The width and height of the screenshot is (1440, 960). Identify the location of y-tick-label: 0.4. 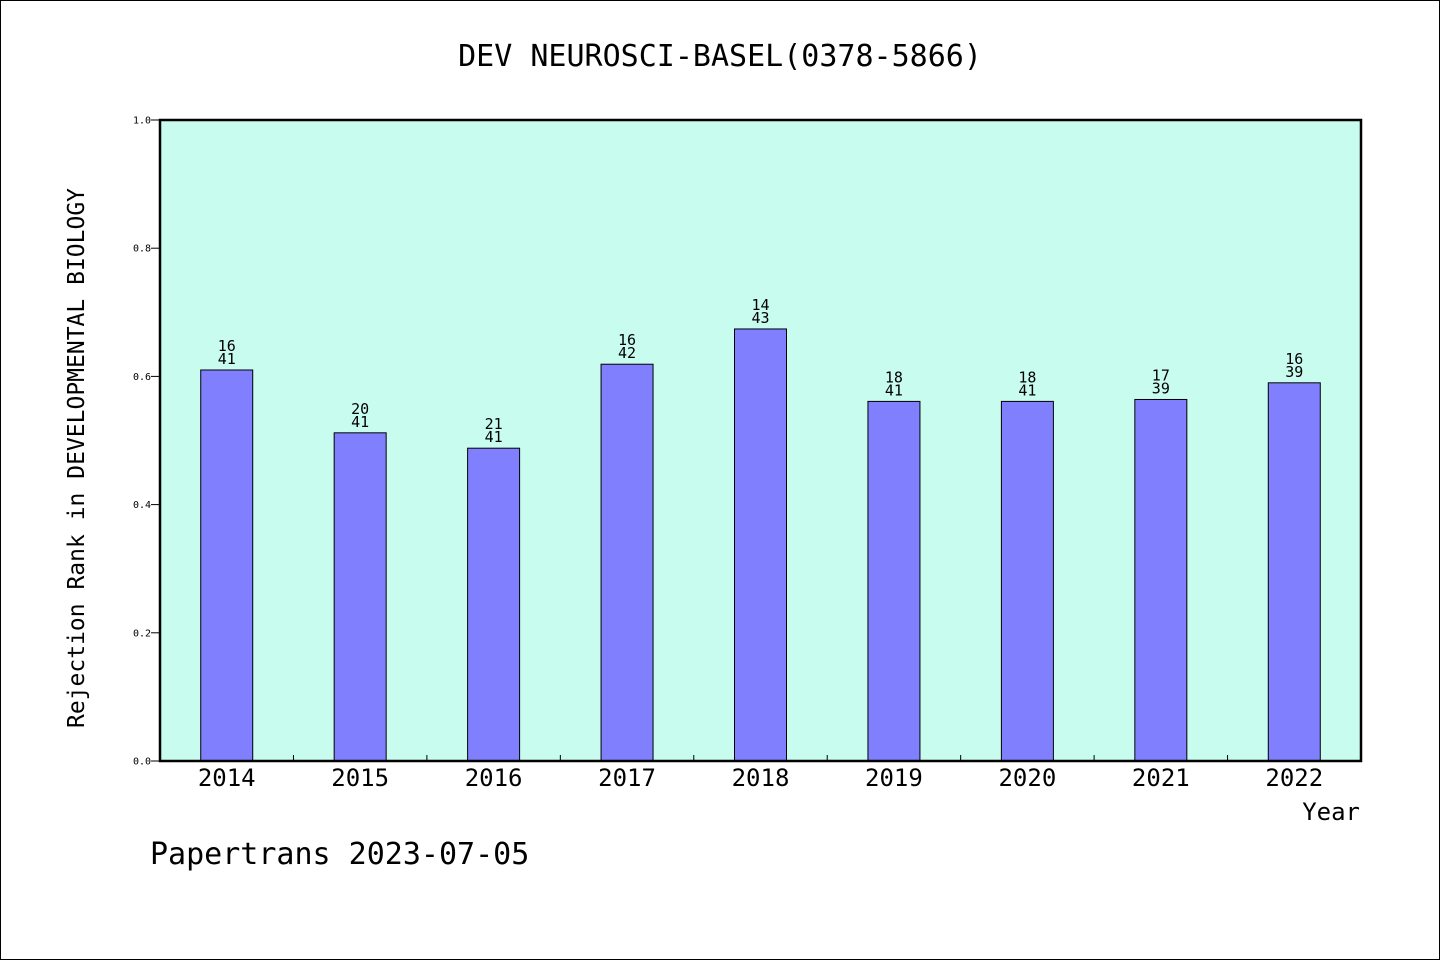
(142, 505).